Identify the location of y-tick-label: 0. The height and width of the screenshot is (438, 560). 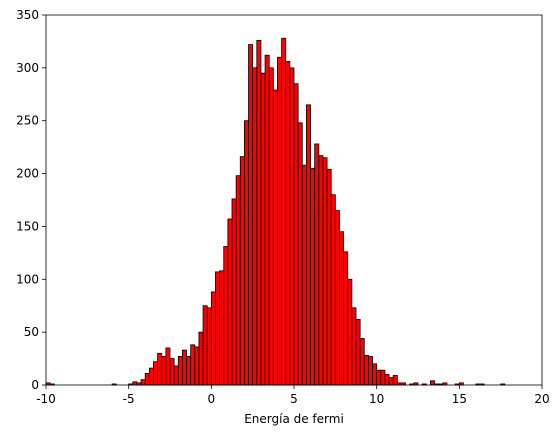
(35, 385).